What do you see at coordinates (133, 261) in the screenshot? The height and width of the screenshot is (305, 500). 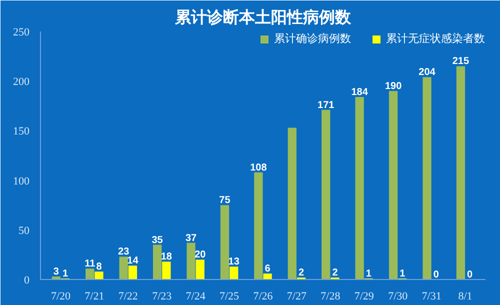 I see `data-label: 14` at bounding box center [133, 261].